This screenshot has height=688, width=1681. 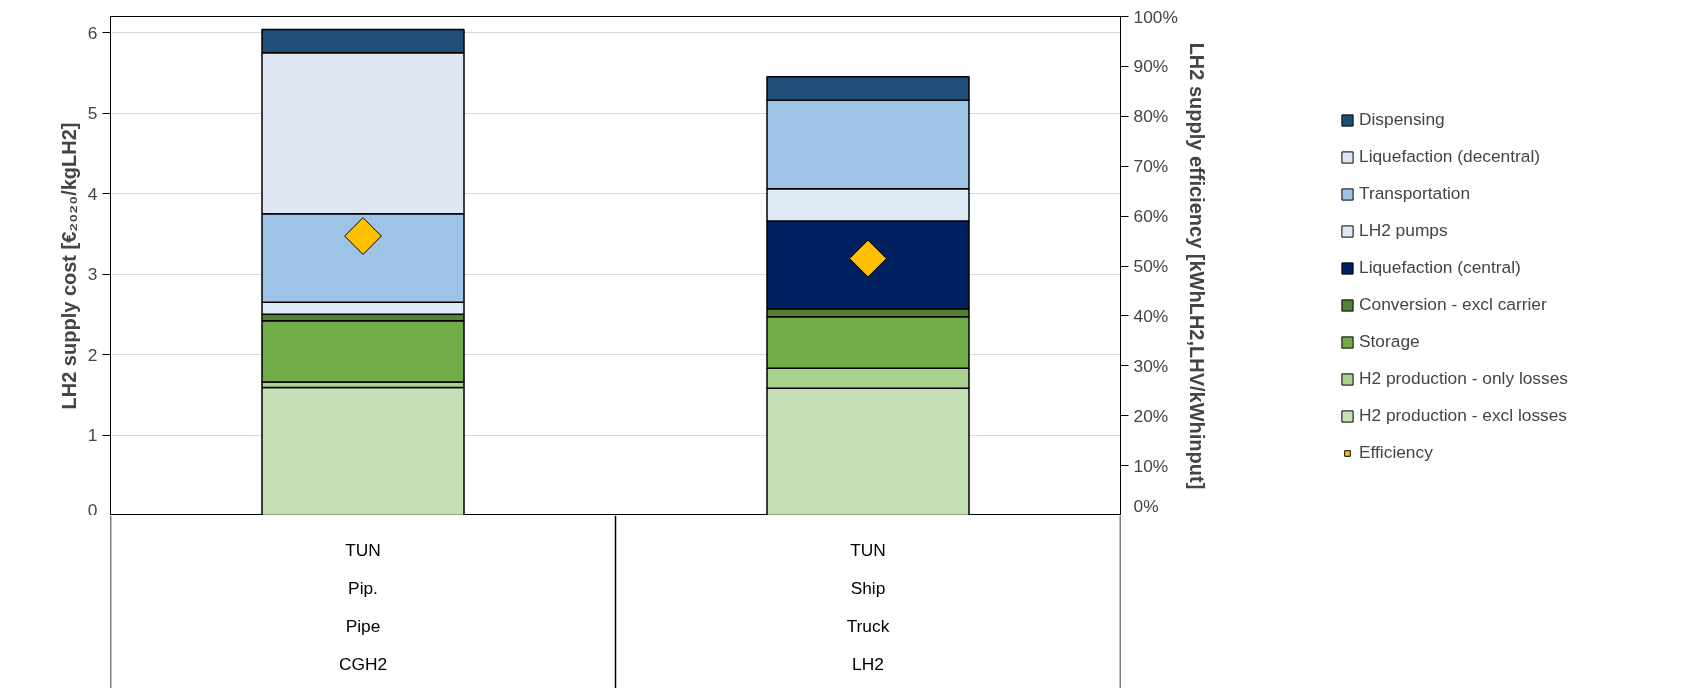 I want to click on y2-tick-label: 50%, so click(x=1151, y=266).